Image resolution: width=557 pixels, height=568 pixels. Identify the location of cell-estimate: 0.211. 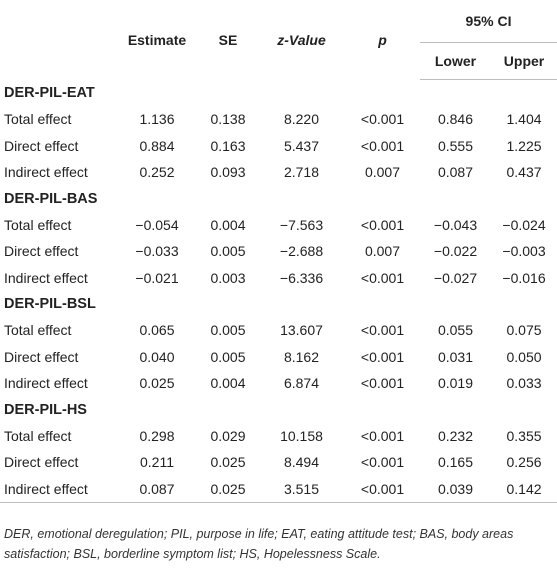
(157, 462).